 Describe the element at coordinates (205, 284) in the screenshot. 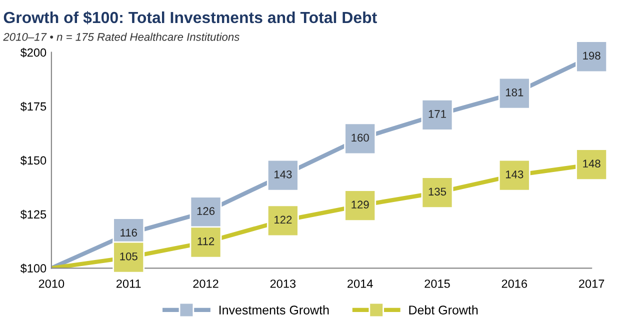

I see `x-tick-label: 2012` at that location.